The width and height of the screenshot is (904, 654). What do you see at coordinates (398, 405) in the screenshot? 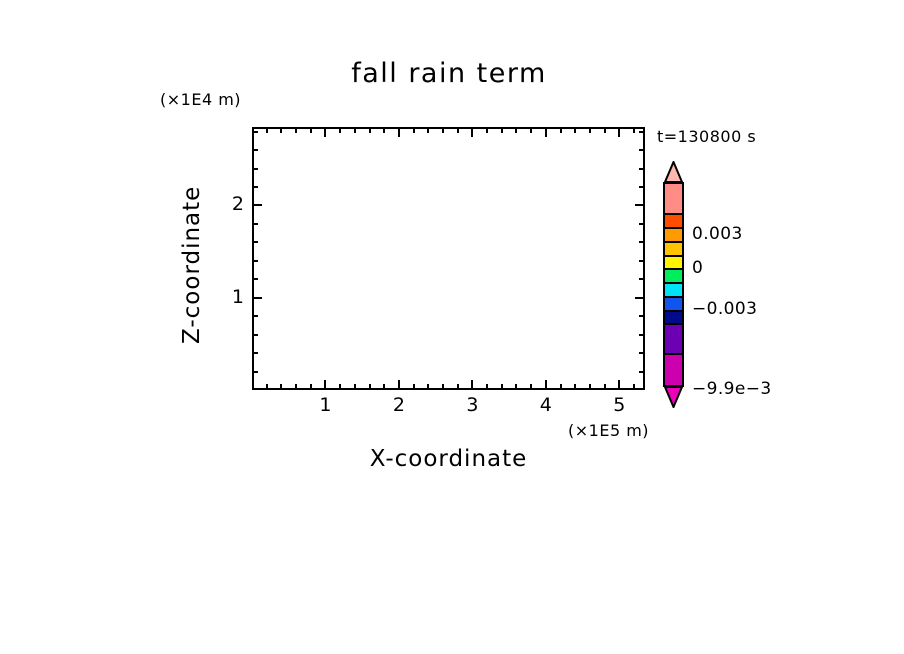
I see `x-tick-label: 2` at bounding box center [398, 405].